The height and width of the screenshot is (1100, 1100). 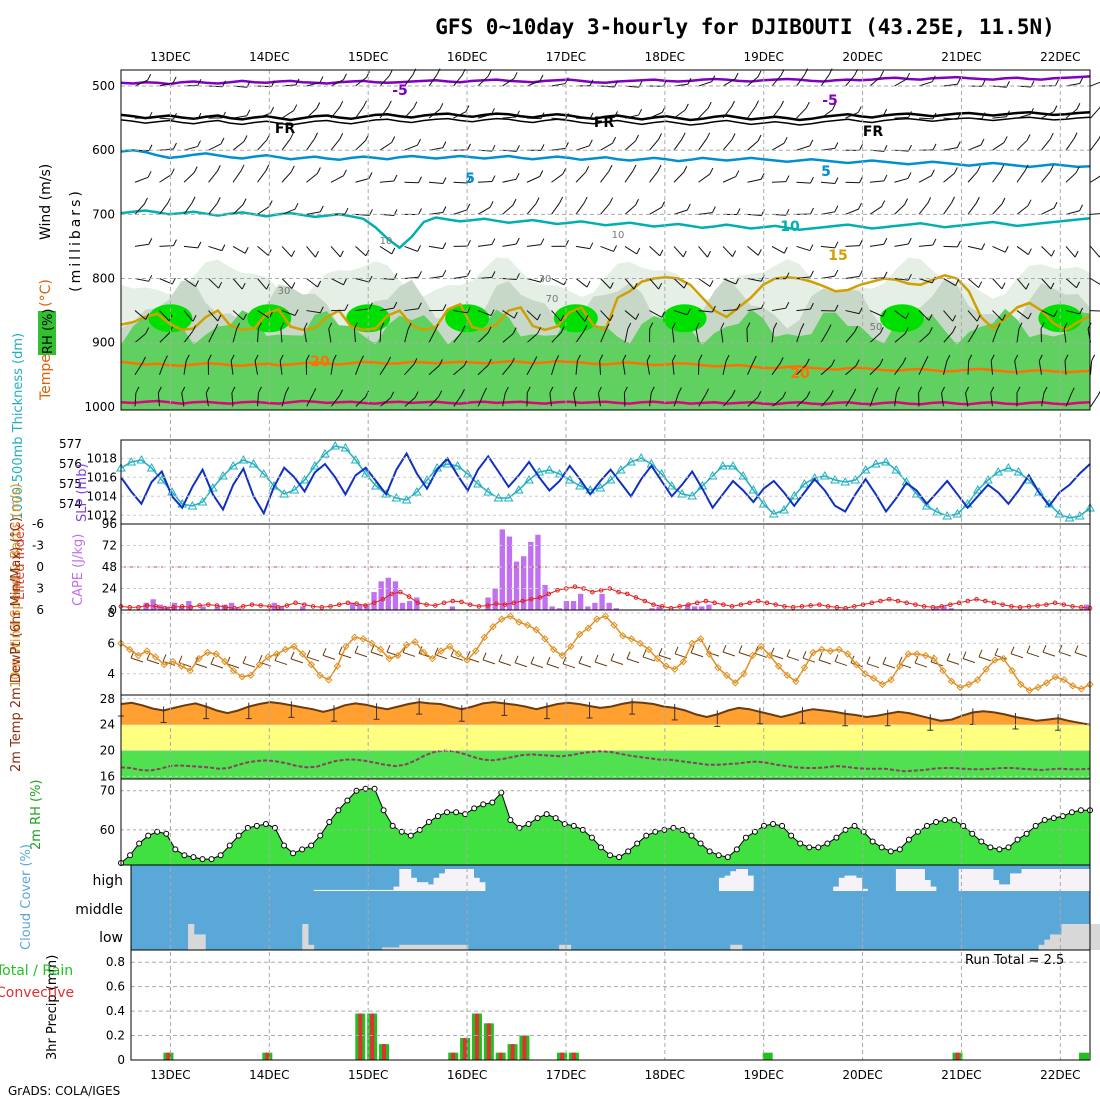 I want to click on slp-label-group: SLP (mb), so click(x=82, y=492).